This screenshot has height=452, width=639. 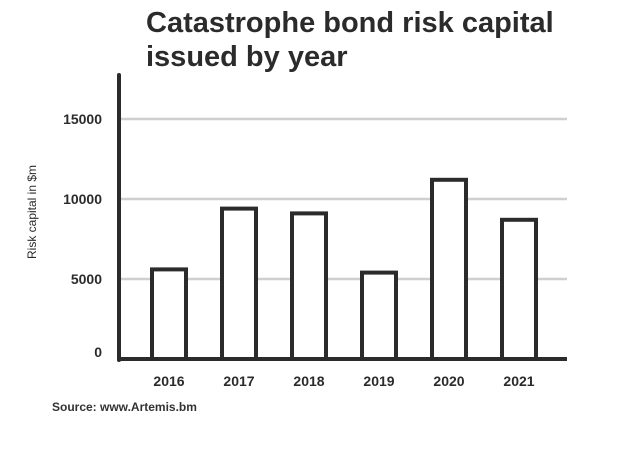 I want to click on chart-title-line-2: issued by year, so click(x=247, y=57).